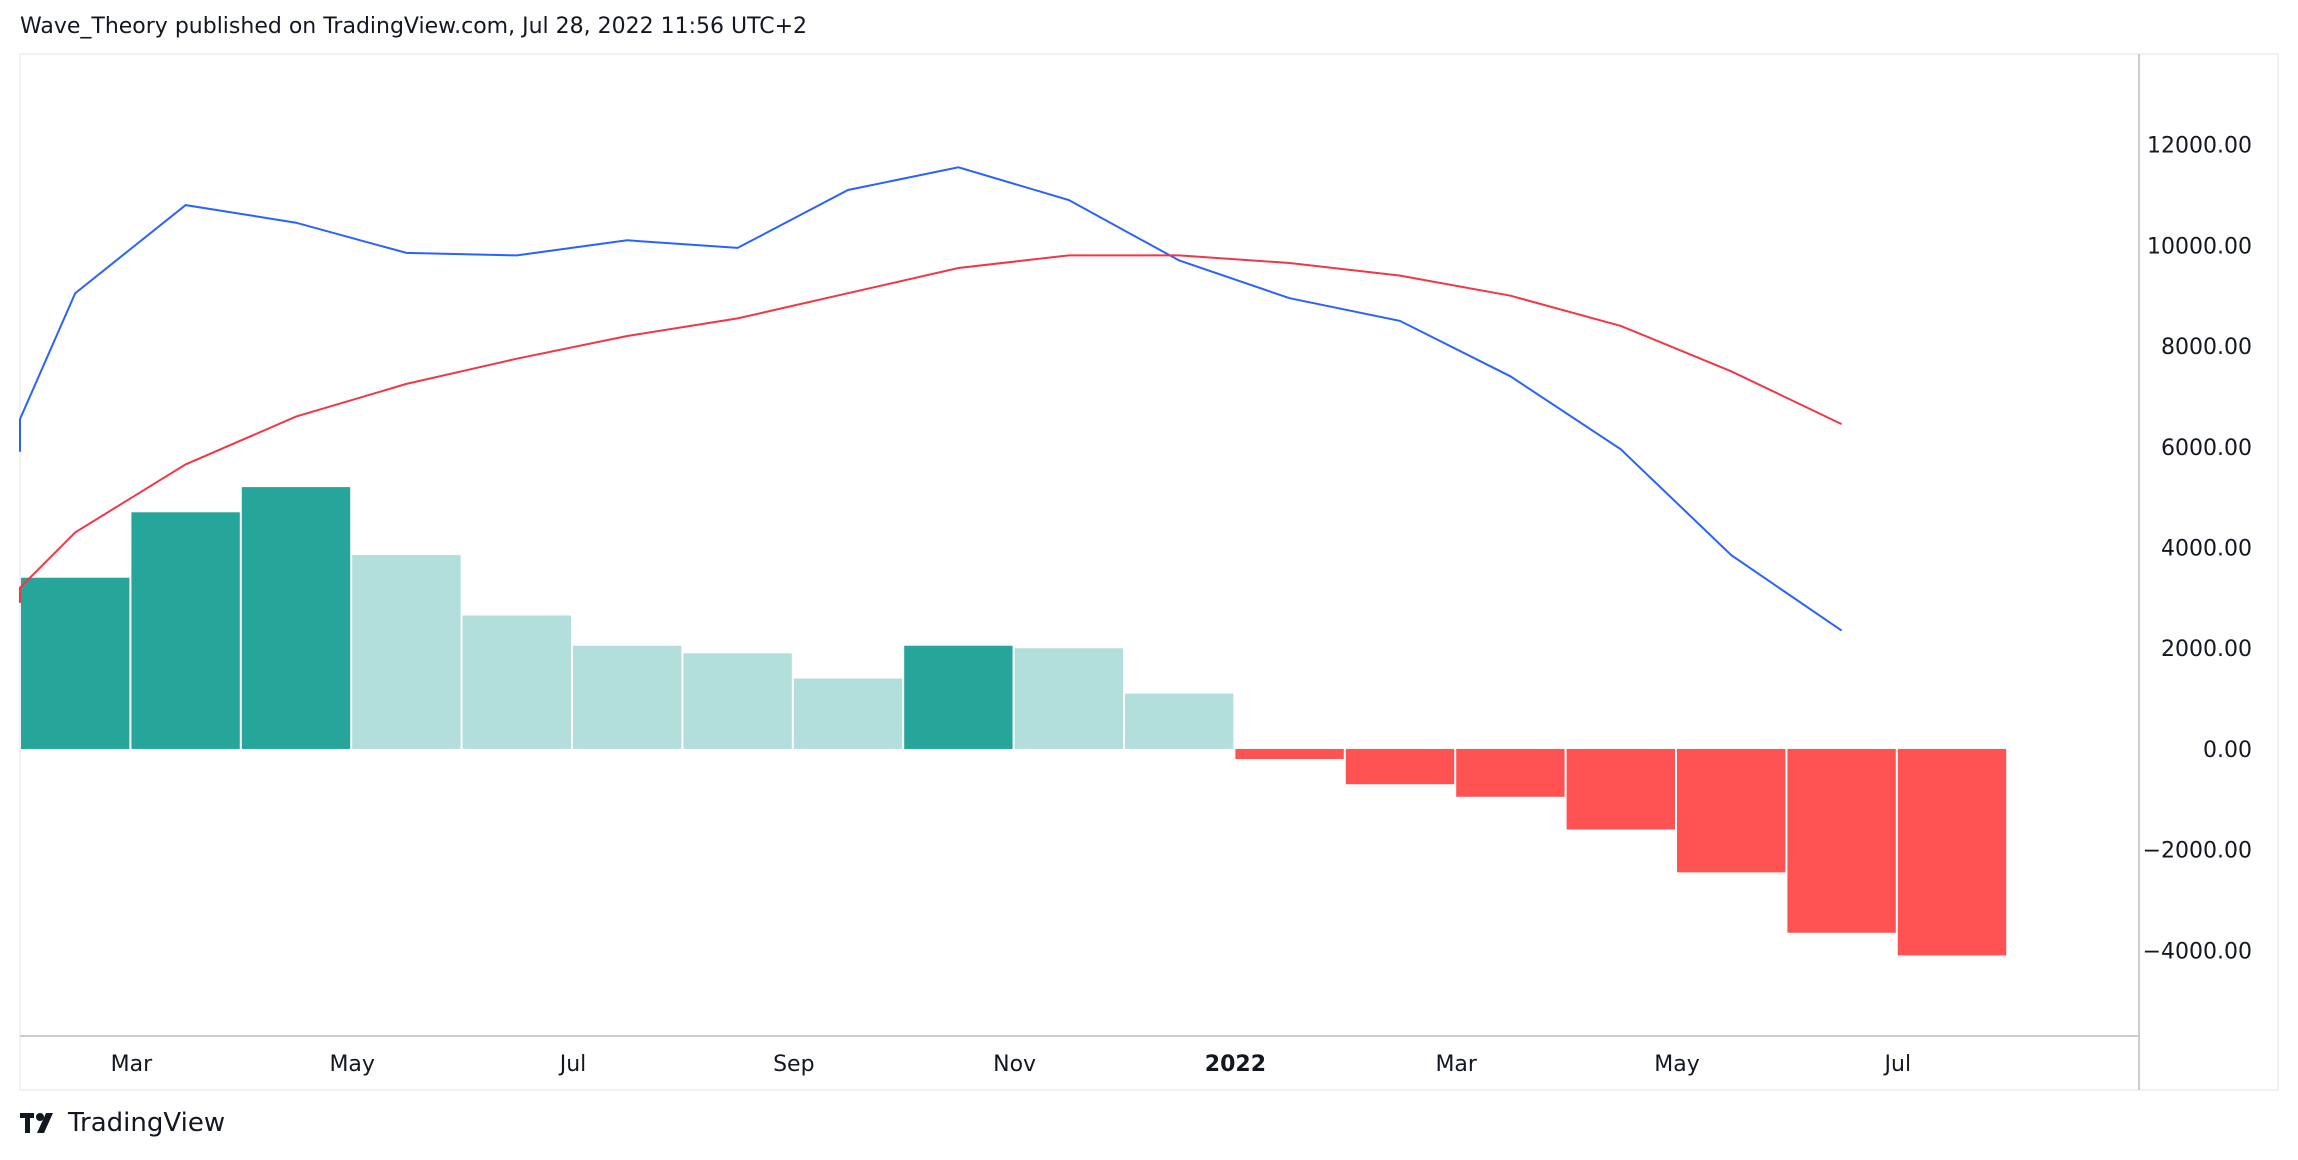 The image size is (2298, 1160). I want to click on price-tick-label: −4000.00, so click(2197, 951).